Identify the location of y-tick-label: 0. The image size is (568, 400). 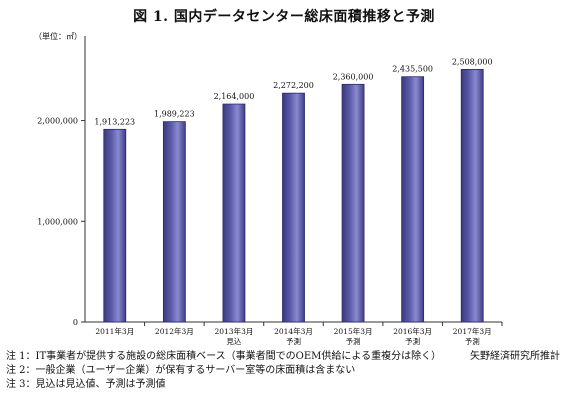
(75, 322).